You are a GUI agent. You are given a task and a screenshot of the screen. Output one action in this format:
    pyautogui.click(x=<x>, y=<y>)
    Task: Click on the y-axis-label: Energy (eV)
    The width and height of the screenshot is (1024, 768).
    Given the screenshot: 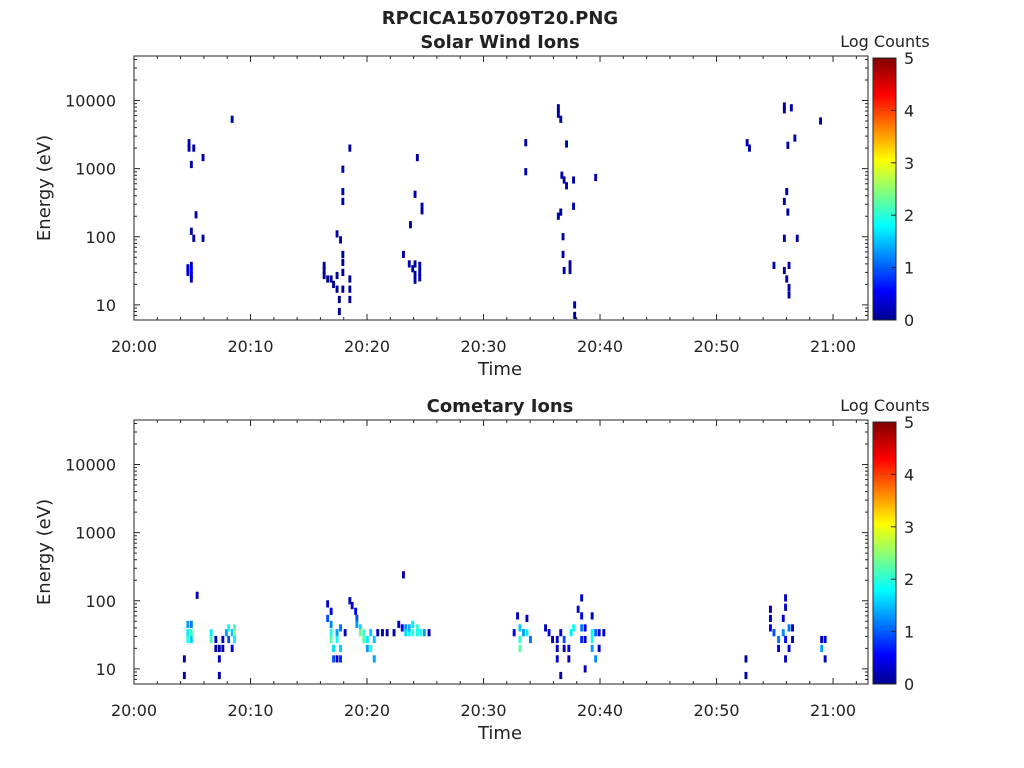 What is the action you would take?
    pyautogui.click(x=44, y=188)
    